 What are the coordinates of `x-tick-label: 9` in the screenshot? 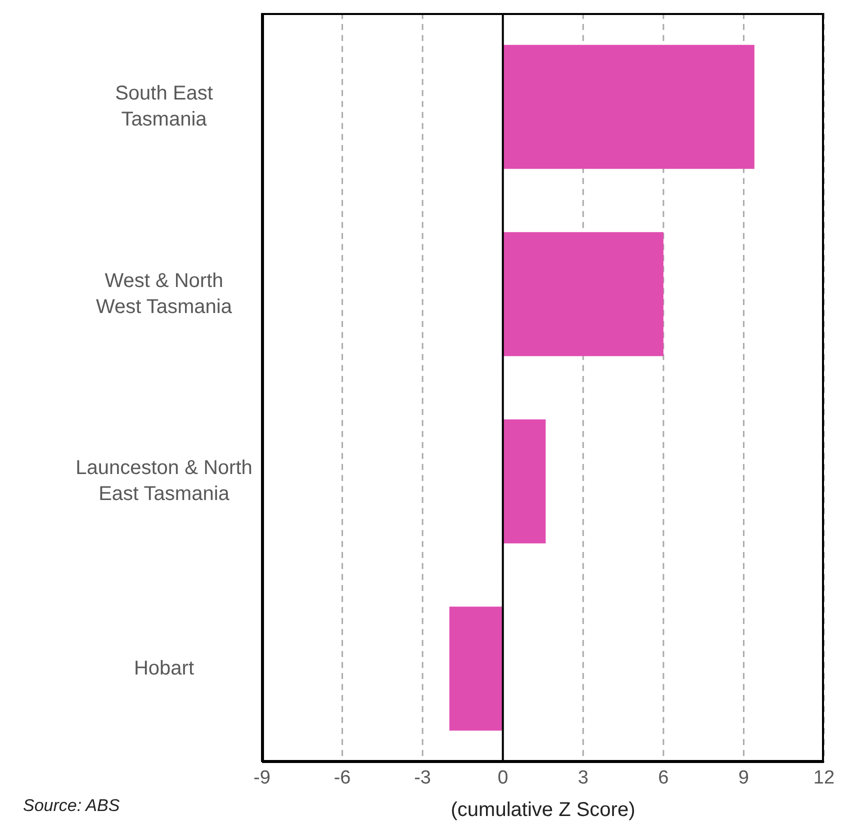 It's located at (744, 777).